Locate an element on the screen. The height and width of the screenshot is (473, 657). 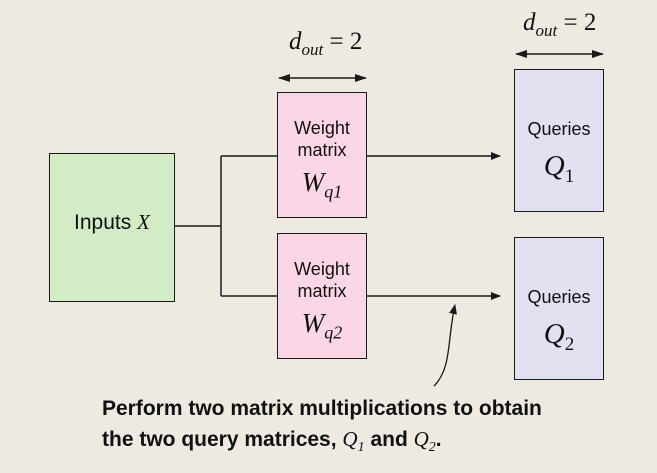
caption-pointer is located at coordinates (445, 345).